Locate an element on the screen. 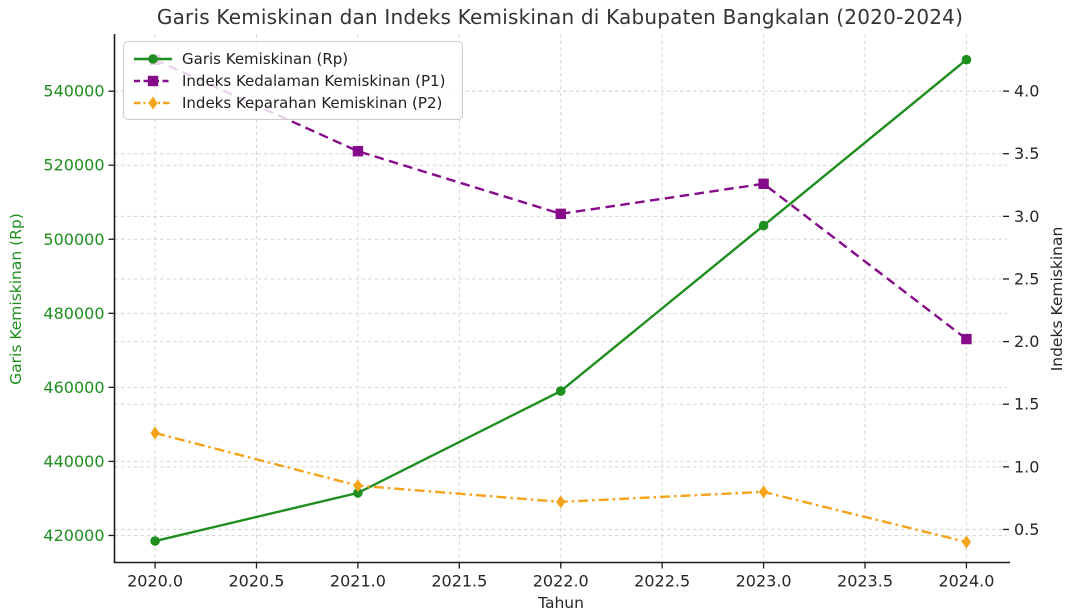  x-tick-label: 2023.5 is located at coordinates (865, 581).